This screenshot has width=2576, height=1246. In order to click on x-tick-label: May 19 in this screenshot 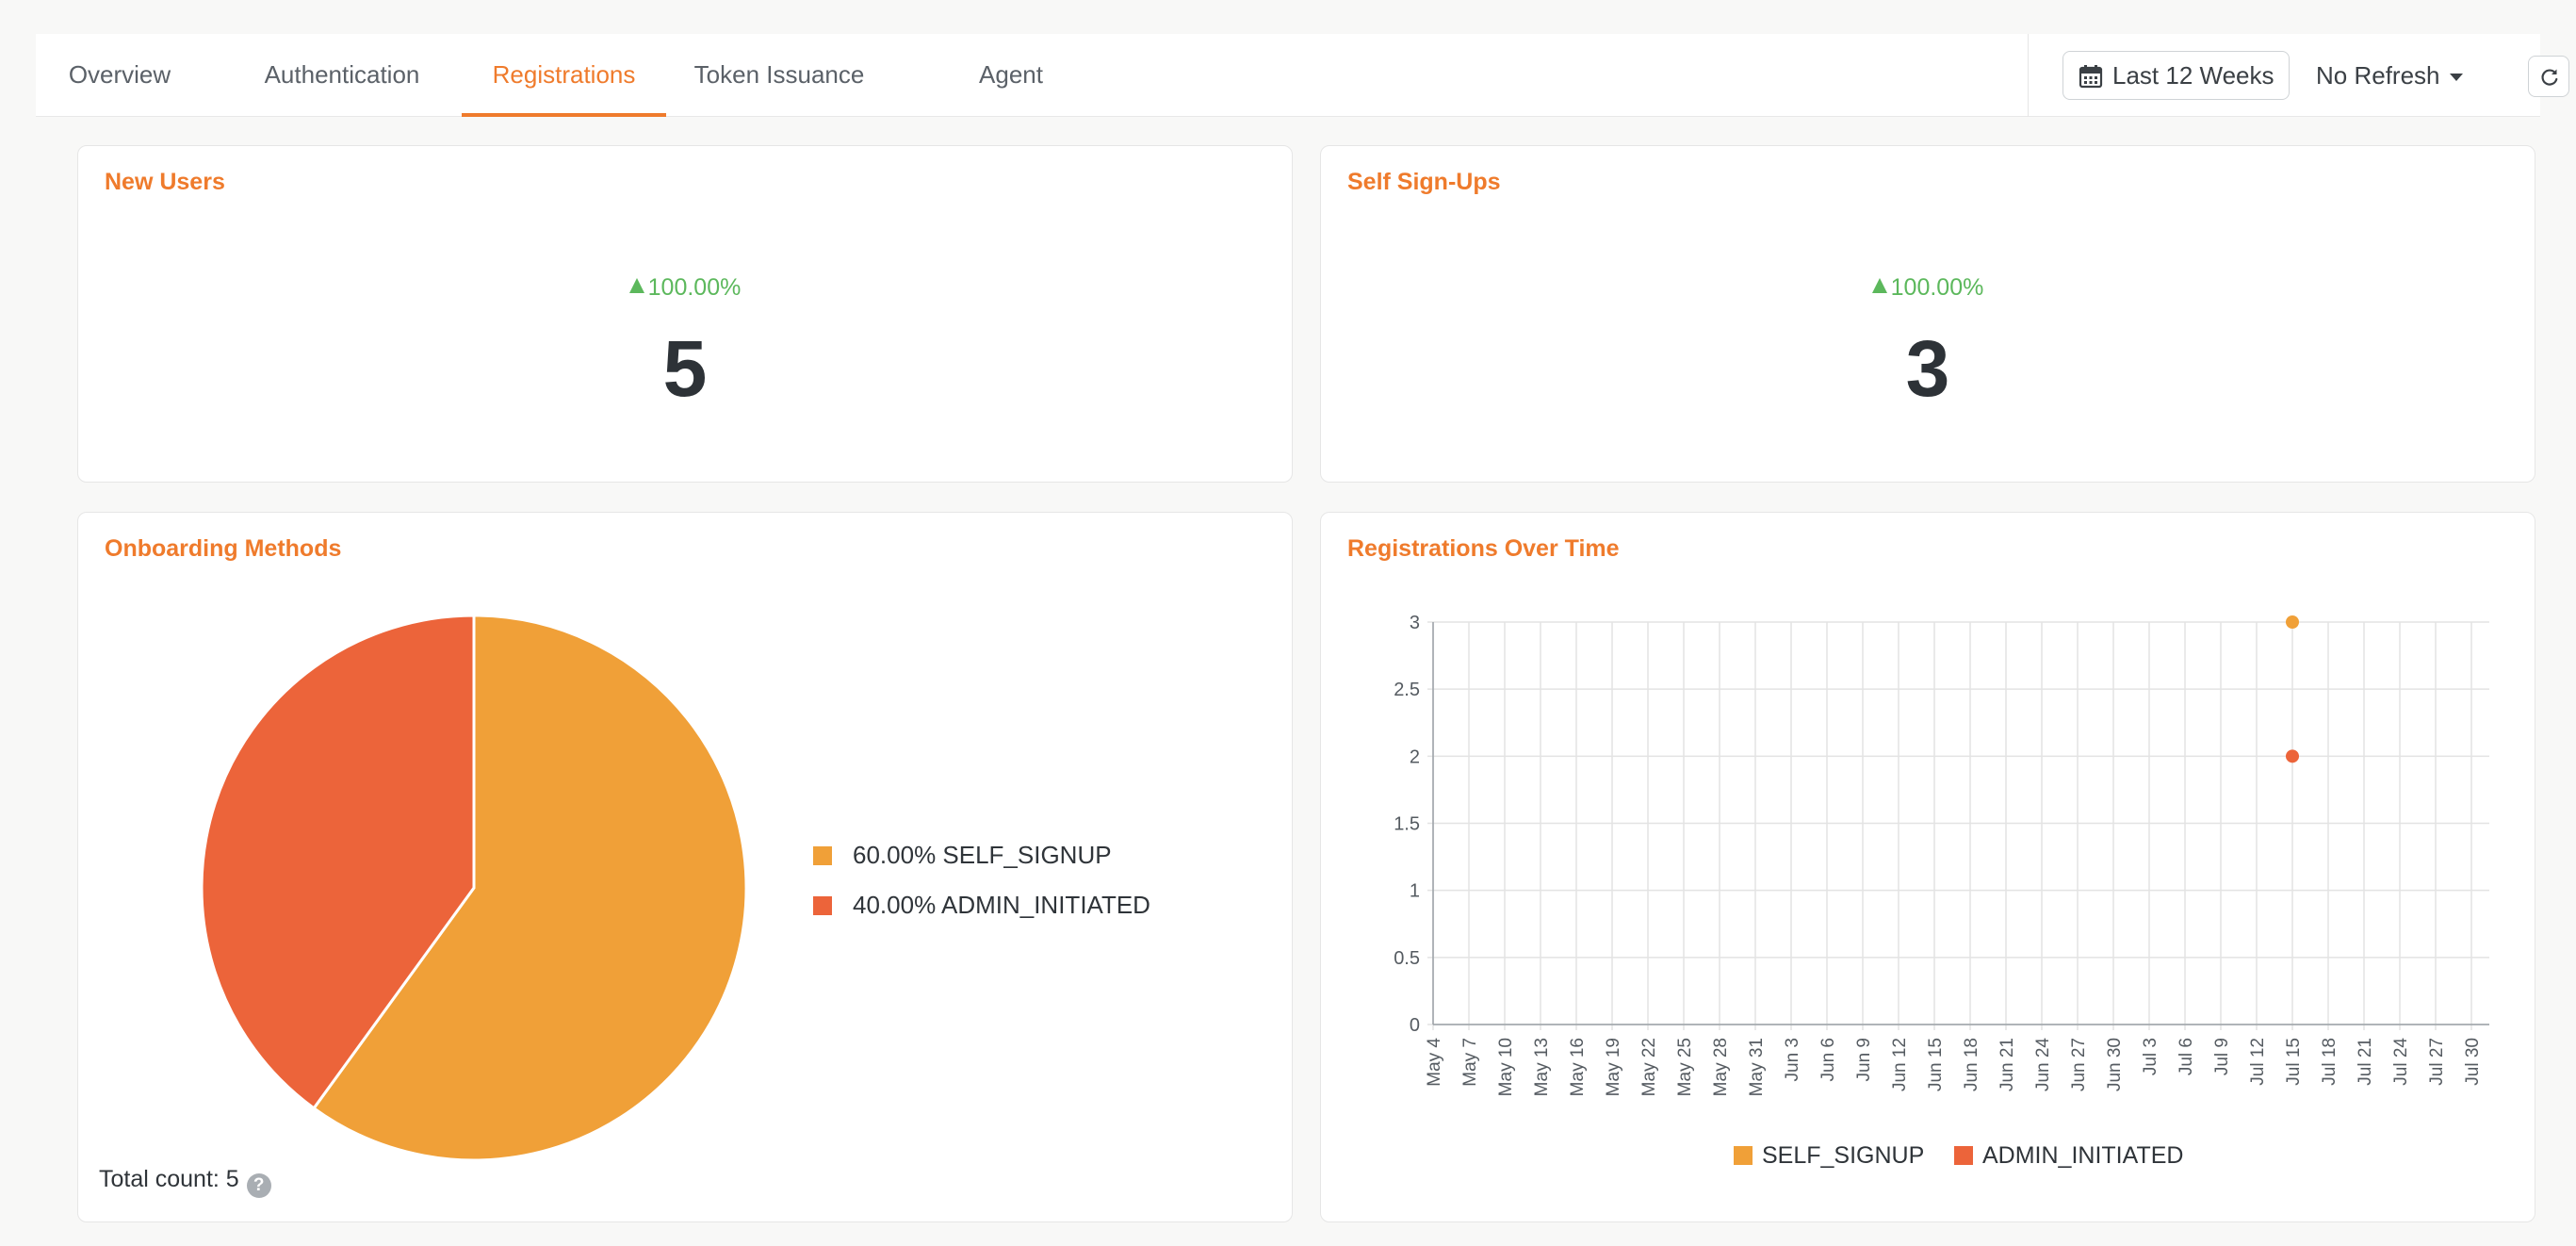, I will do `click(1613, 1067)`.